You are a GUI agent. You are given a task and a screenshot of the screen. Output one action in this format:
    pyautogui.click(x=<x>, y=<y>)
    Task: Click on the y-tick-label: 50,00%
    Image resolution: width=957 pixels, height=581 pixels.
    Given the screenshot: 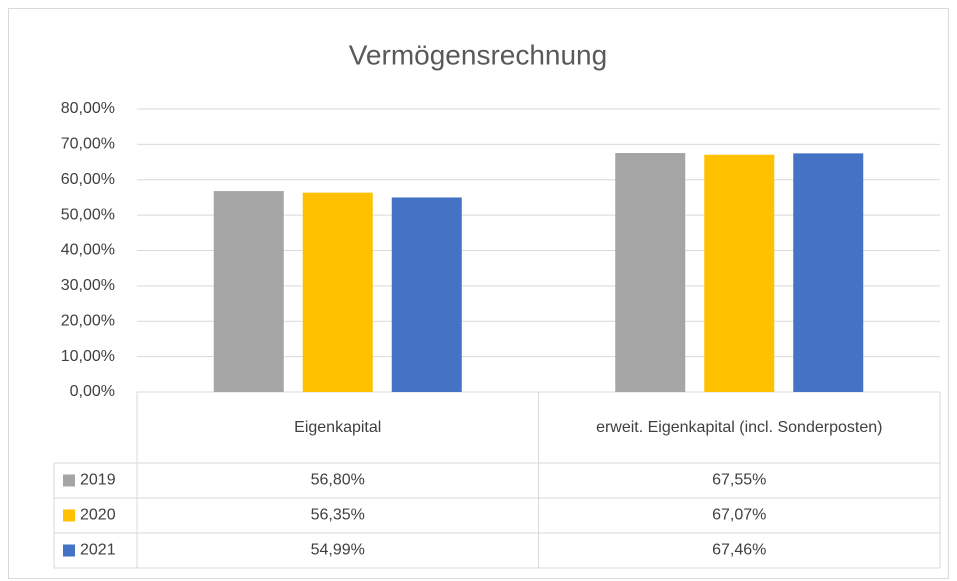 What is the action you would take?
    pyautogui.click(x=88, y=214)
    